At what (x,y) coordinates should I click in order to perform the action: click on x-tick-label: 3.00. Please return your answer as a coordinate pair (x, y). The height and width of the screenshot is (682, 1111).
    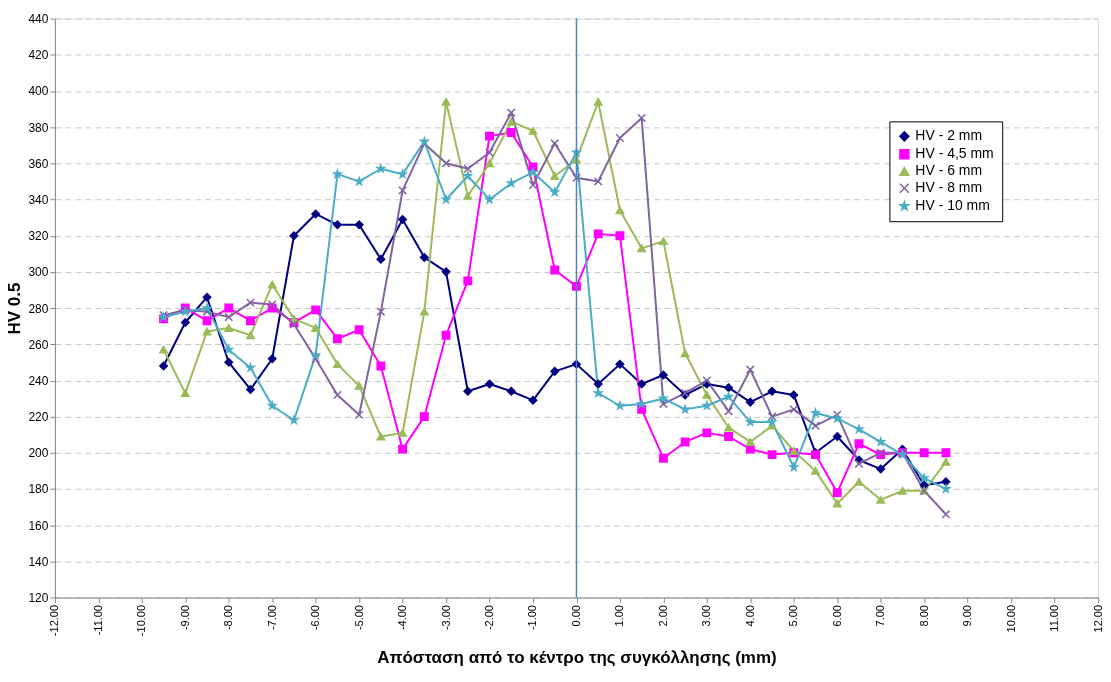
    Looking at the image, I should click on (706, 616).